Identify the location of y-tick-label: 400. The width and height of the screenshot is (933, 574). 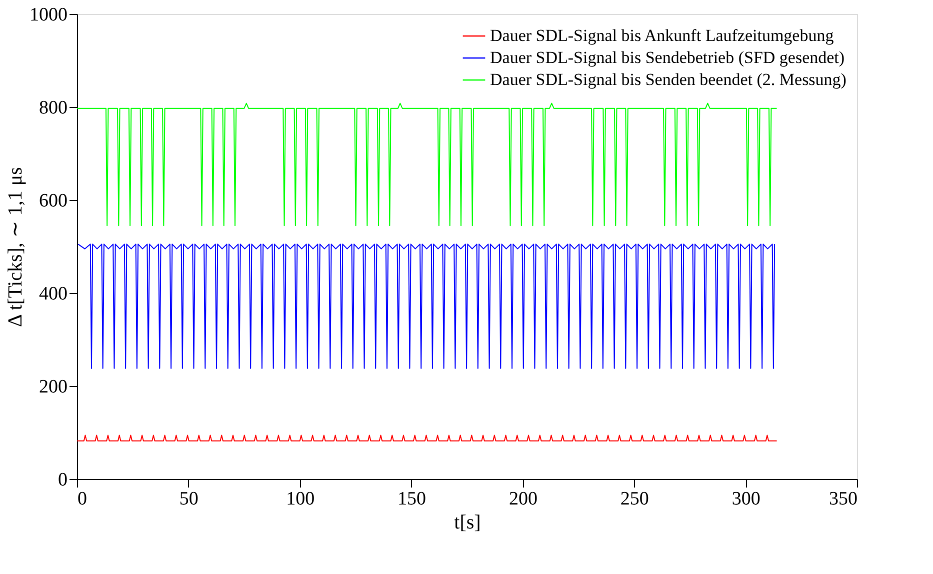
(53, 294).